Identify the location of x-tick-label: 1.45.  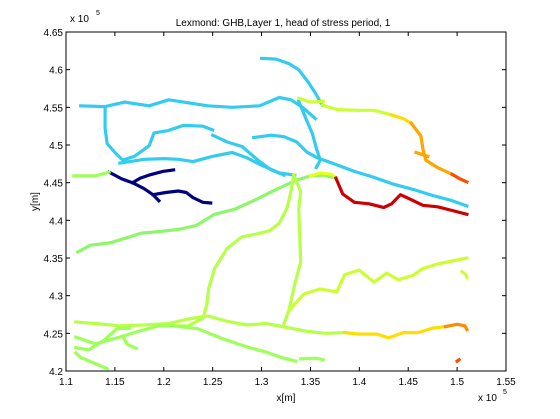
(408, 382).